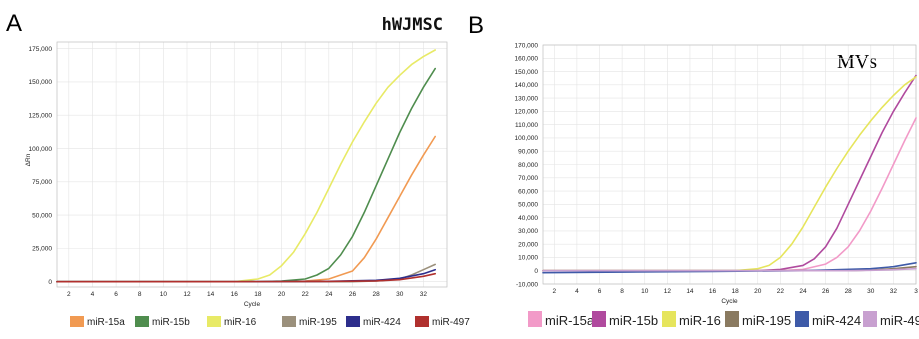  I want to click on y-tick-label: 110,000, so click(526, 125).